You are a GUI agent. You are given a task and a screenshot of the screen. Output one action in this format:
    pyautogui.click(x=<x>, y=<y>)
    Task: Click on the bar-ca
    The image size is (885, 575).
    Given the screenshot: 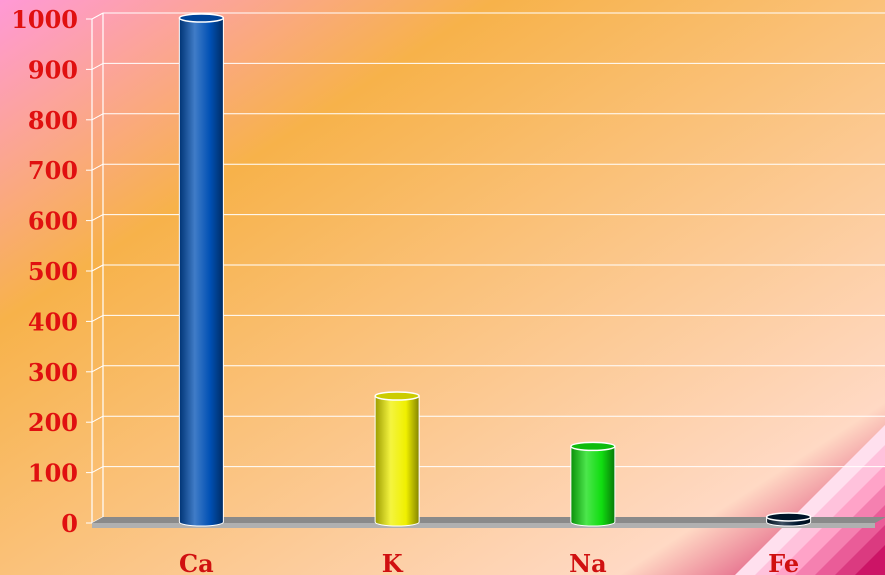 What is the action you would take?
    pyautogui.click(x=201, y=270)
    